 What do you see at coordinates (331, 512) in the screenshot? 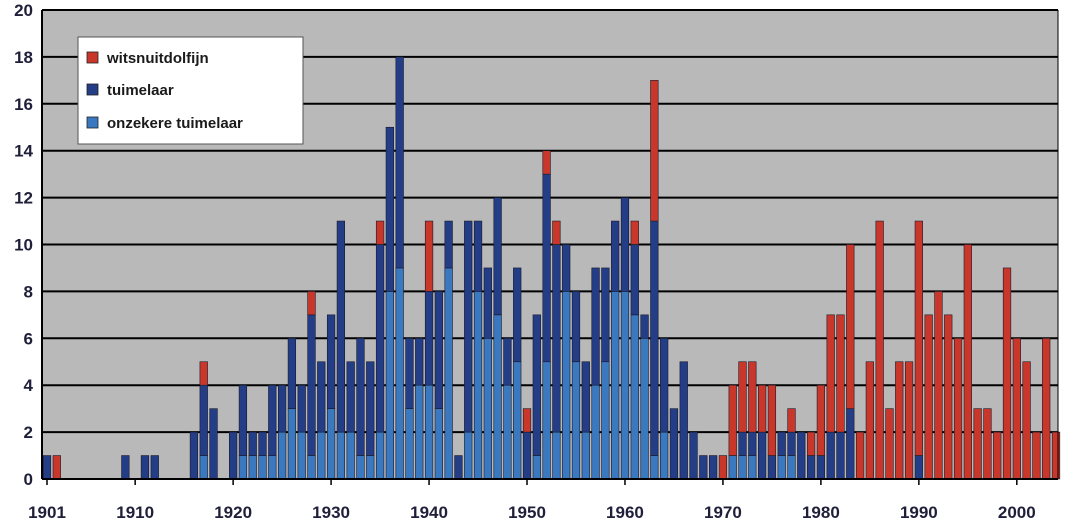
I see `x-tick-label: 1930` at bounding box center [331, 512].